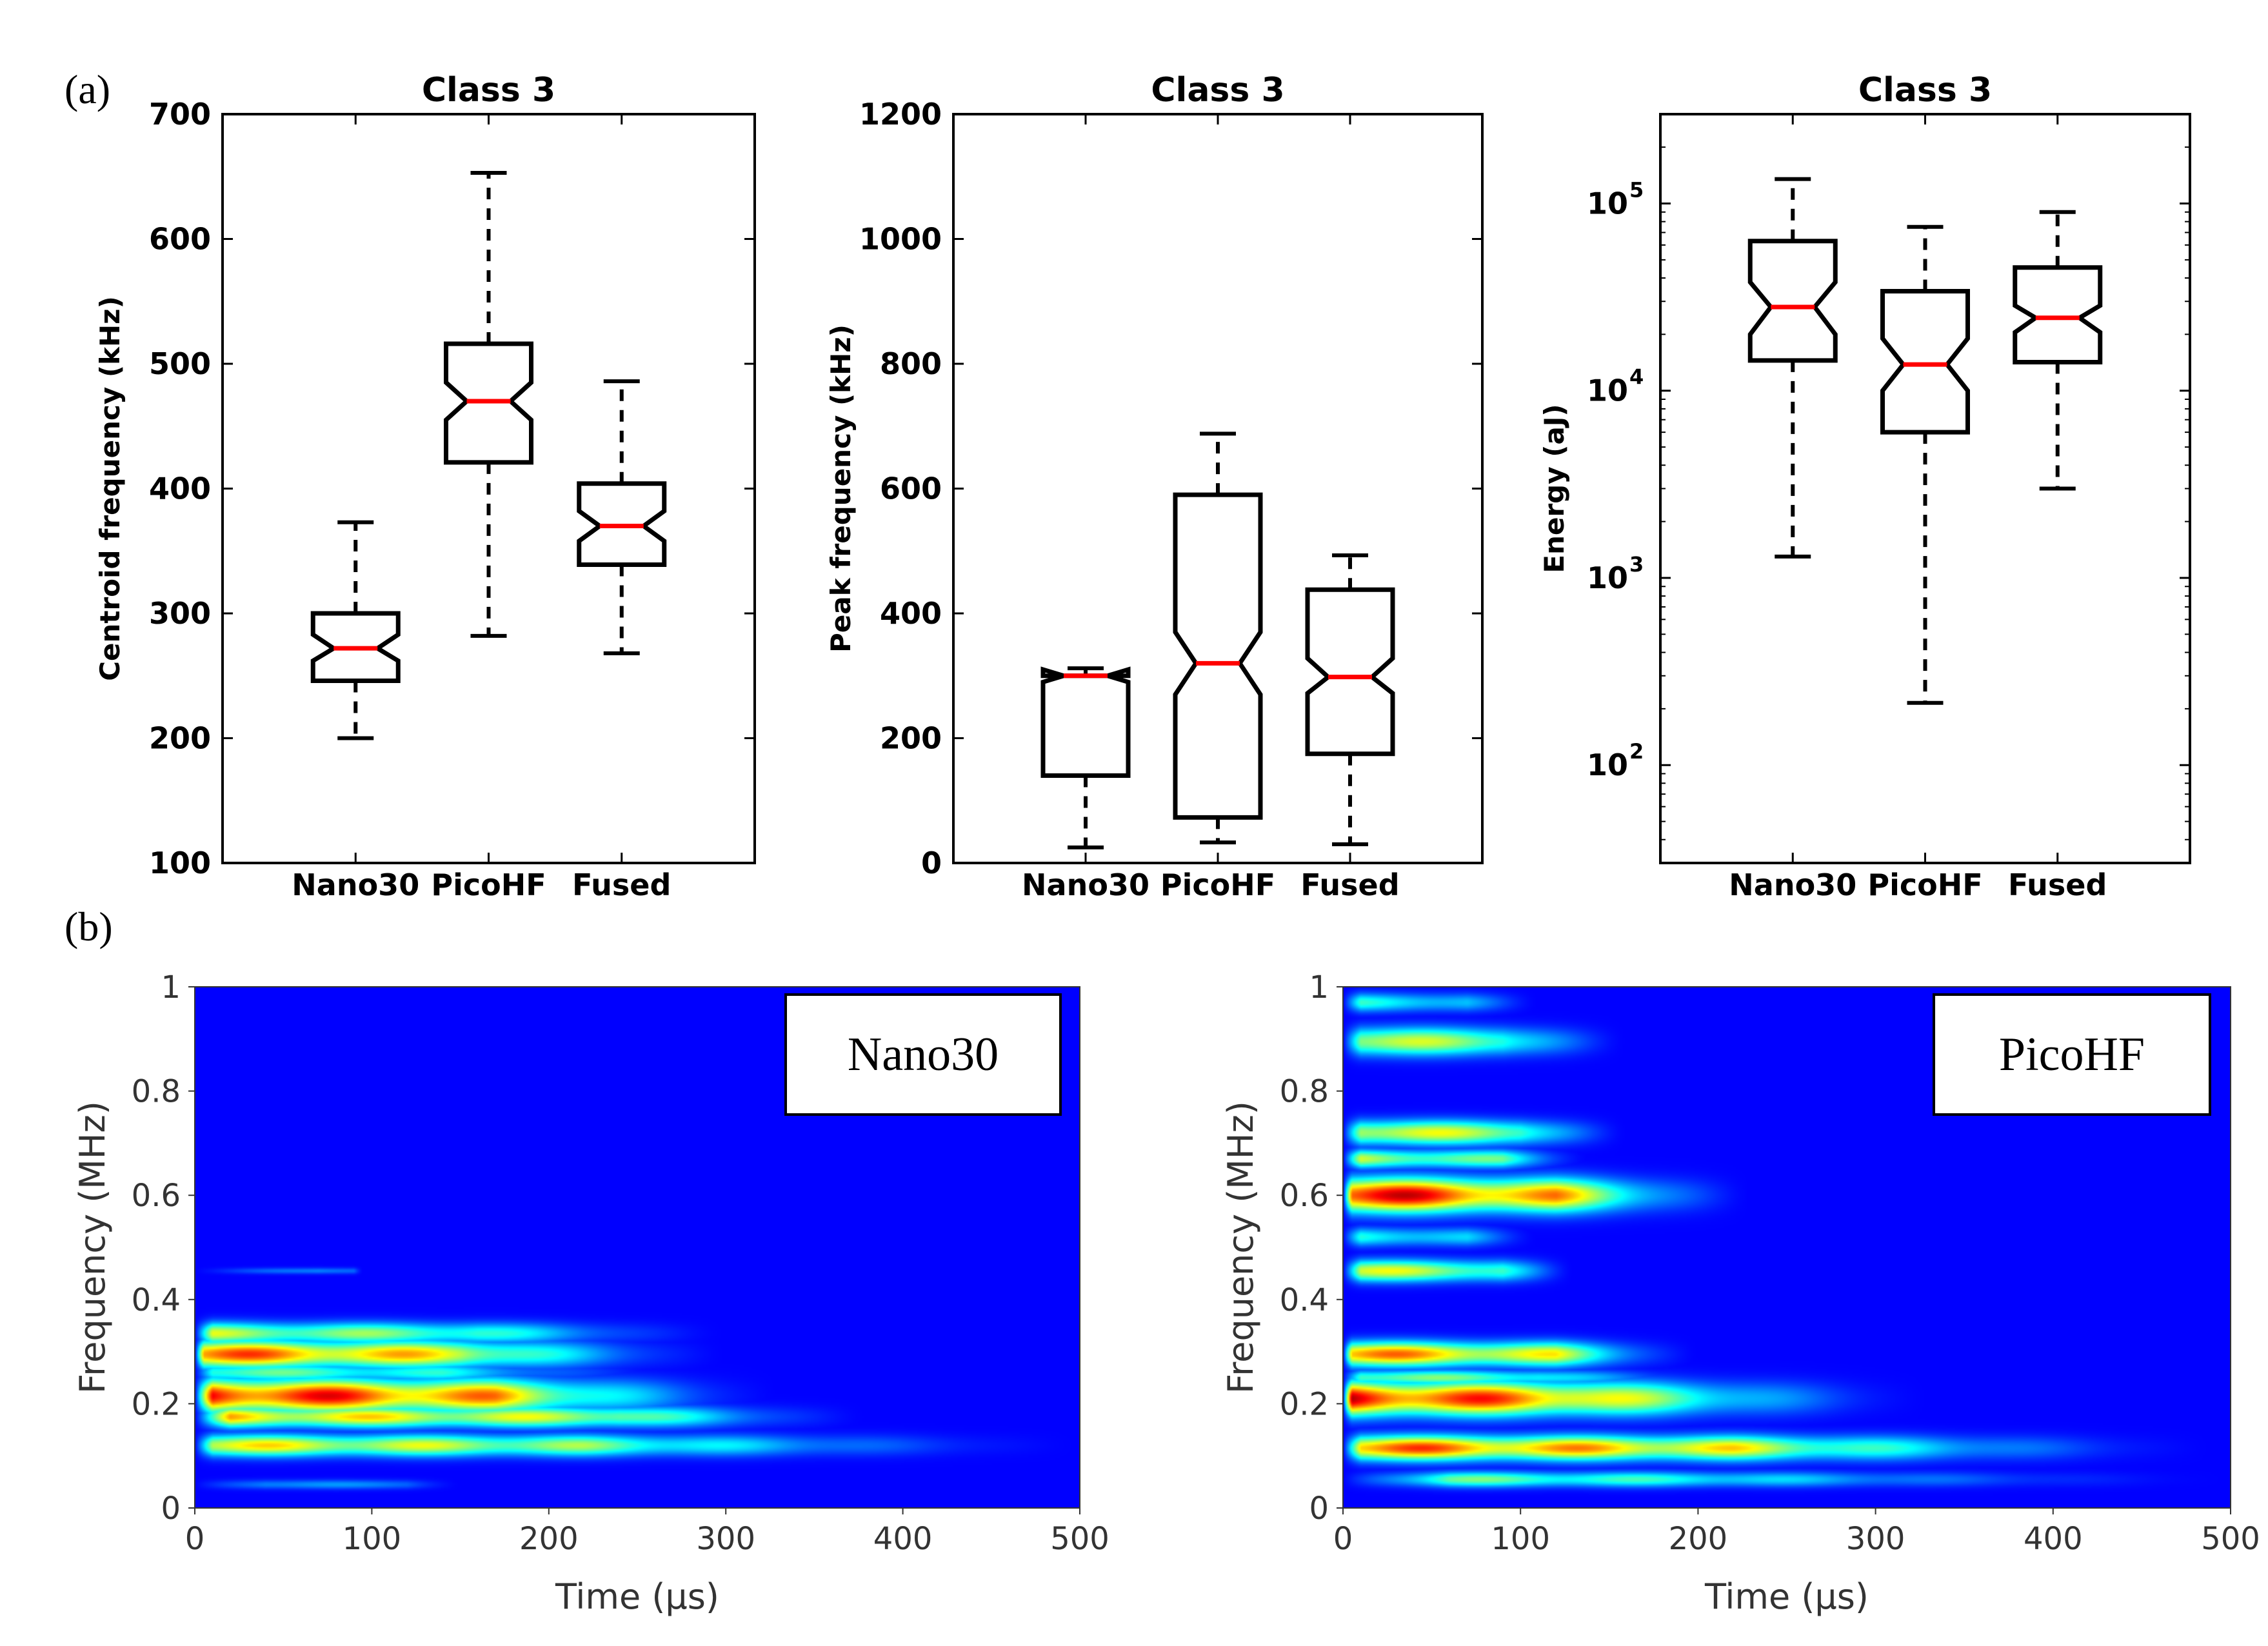 The image size is (2268, 1646). Describe the element at coordinates (180, 114) in the screenshot. I see `y-tick-label: 700` at that location.